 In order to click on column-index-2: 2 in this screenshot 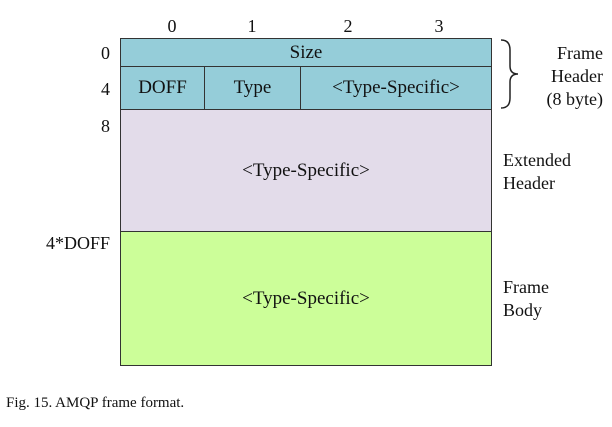, I will do `click(348, 26)`.